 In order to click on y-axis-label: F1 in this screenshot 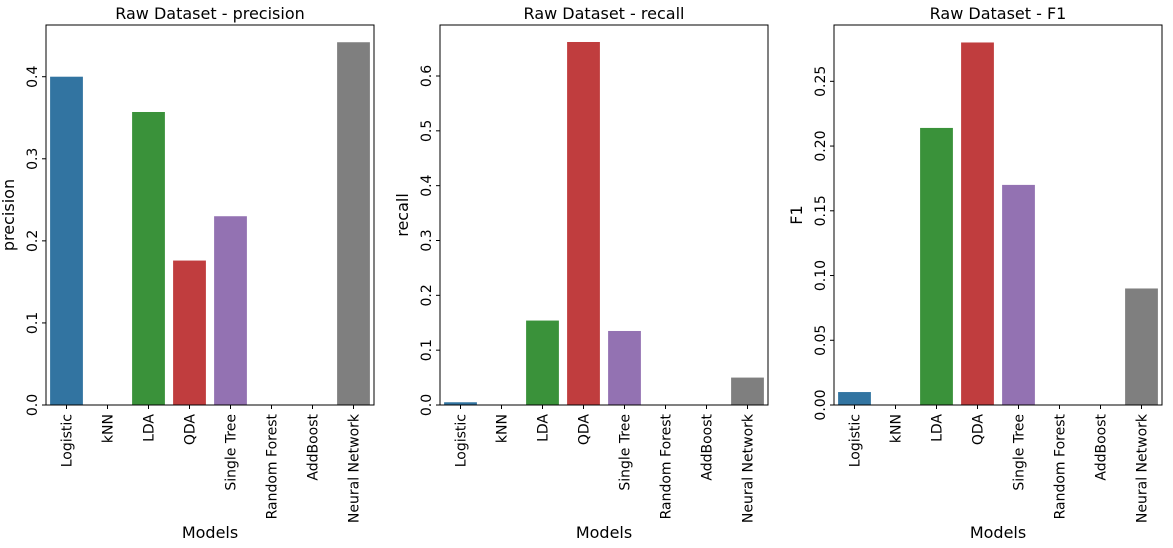, I will do `click(796, 214)`.